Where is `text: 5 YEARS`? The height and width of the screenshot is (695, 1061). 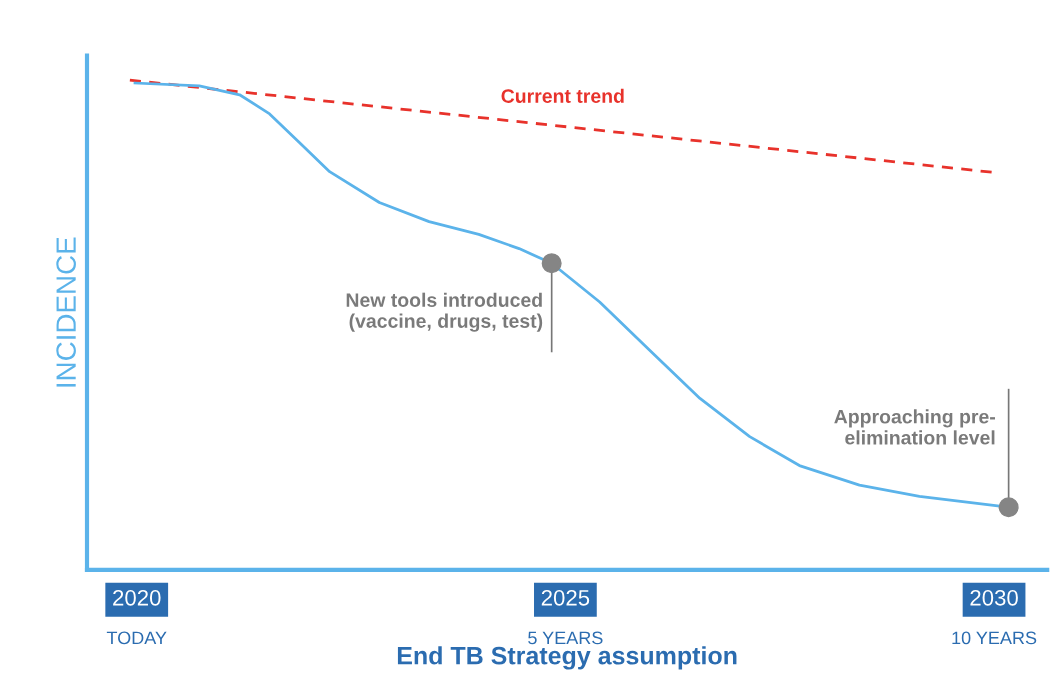
text: 5 YEARS is located at coordinates (565, 638).